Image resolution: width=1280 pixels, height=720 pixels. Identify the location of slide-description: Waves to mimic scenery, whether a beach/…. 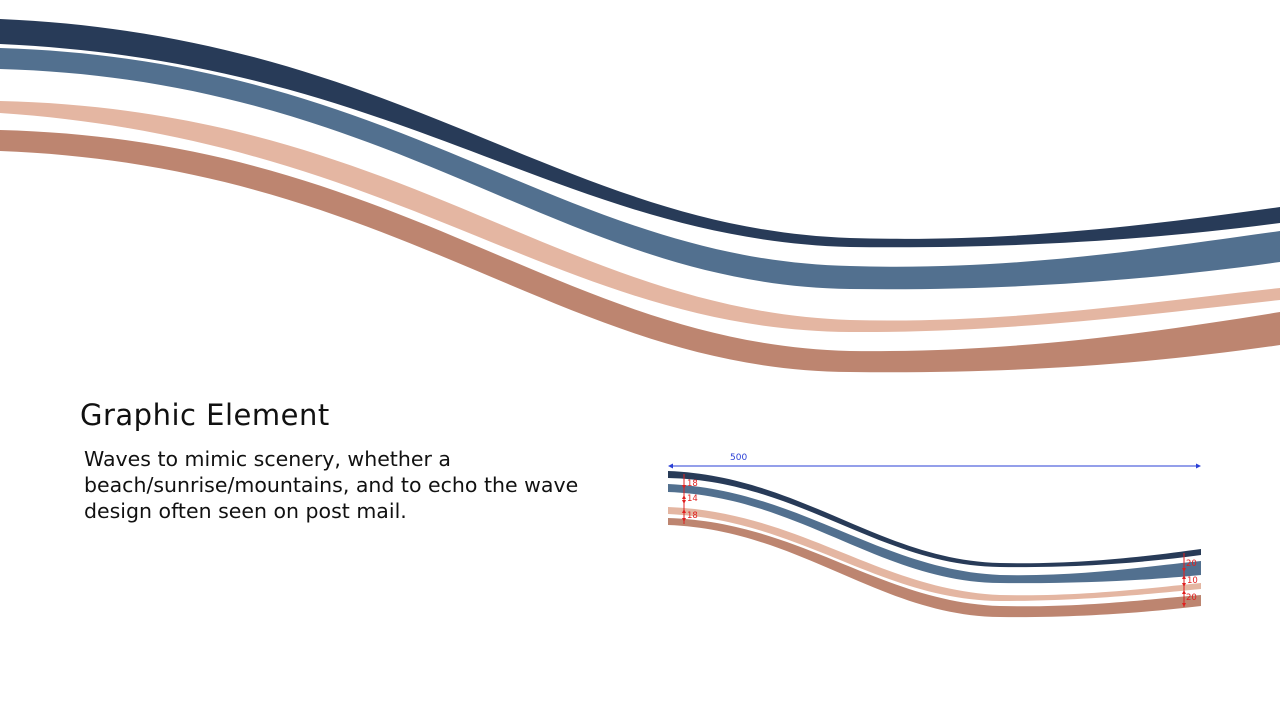
(331, 485).